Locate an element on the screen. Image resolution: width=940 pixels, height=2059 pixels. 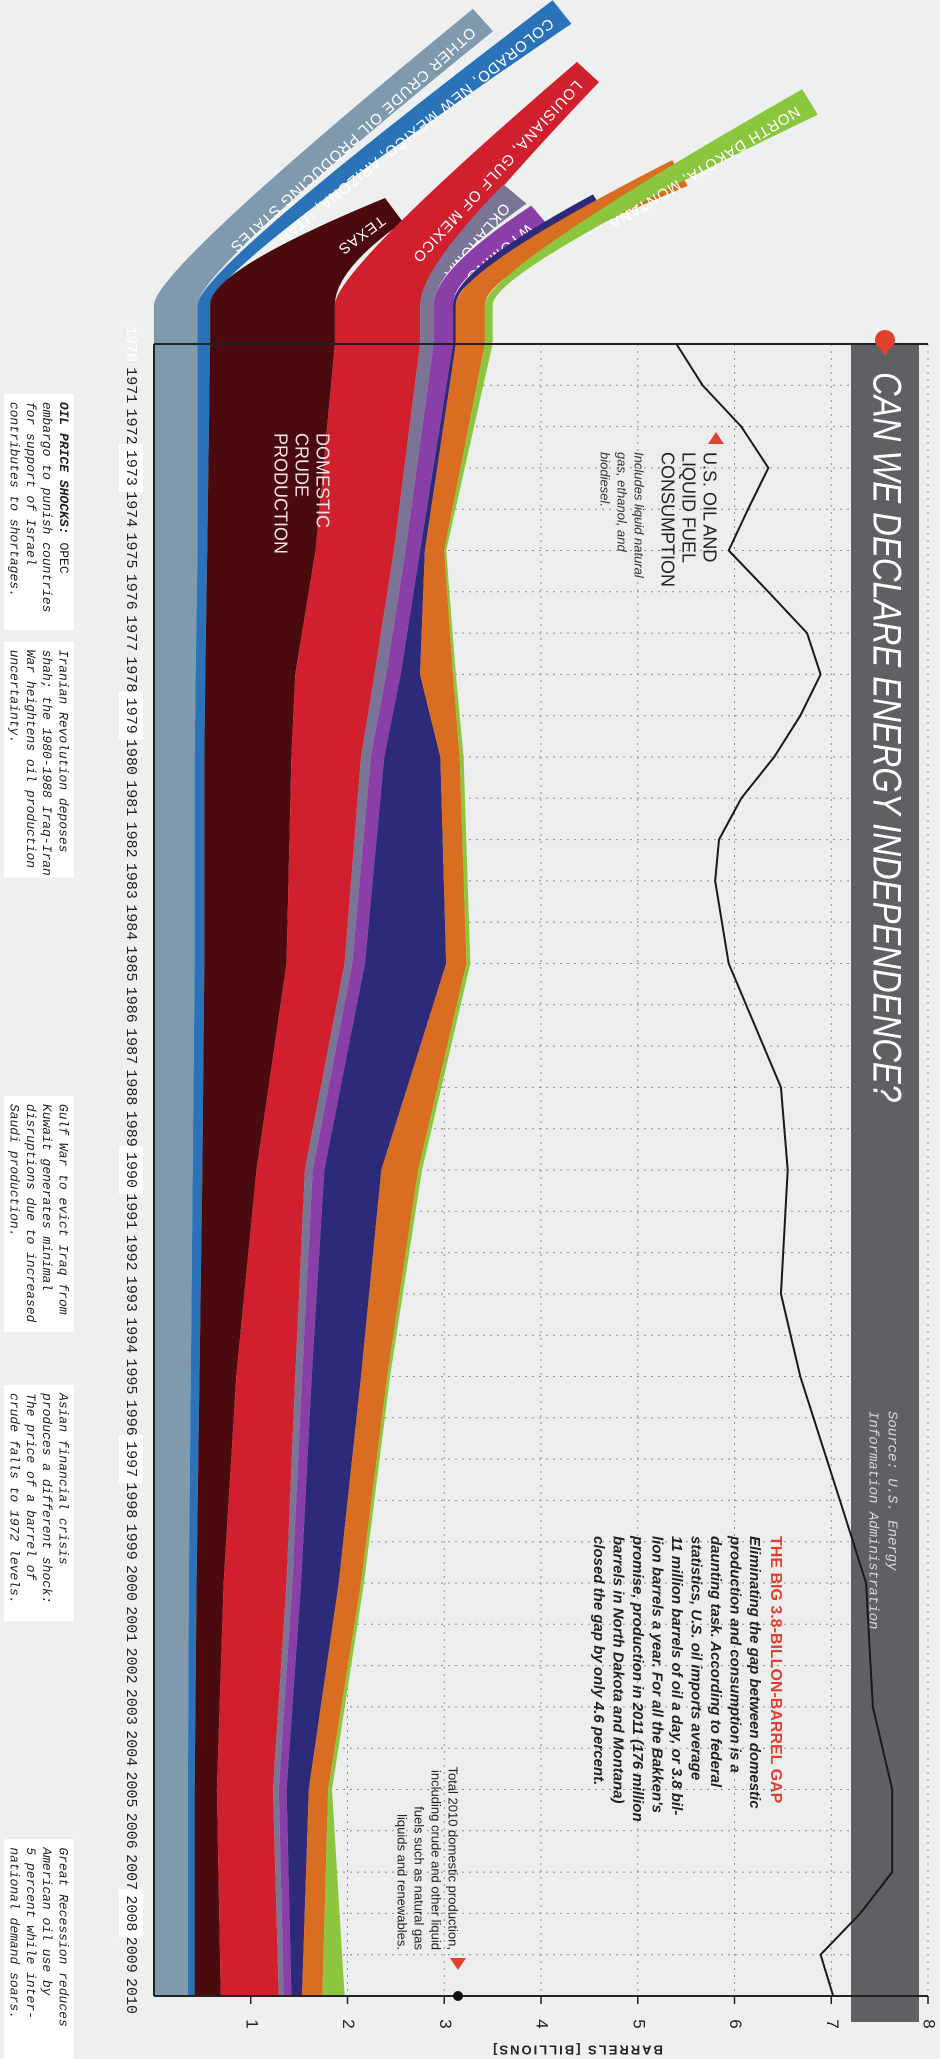
annotation: embargo to punish countries is located at coordinates (46, 507).